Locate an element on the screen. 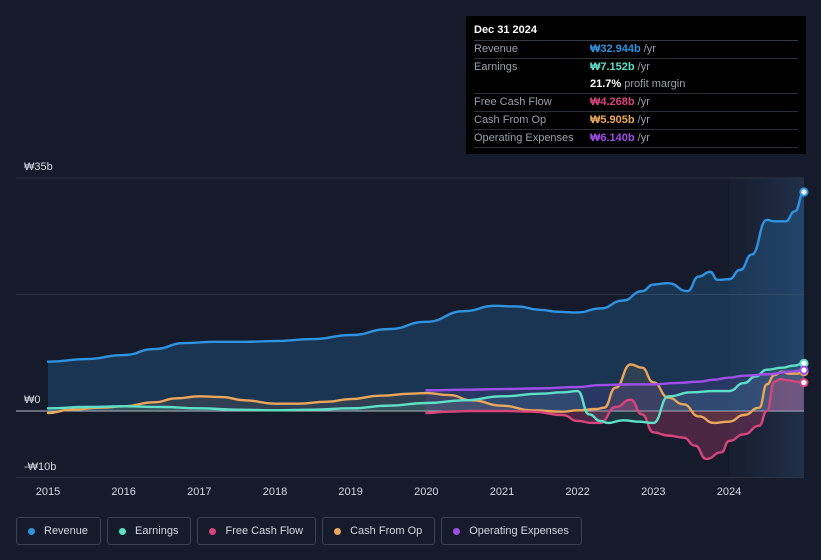  tooltip-row-cash-from-op: Cash From Op ₩5.905b /yr is located at coordinates (636, 121).